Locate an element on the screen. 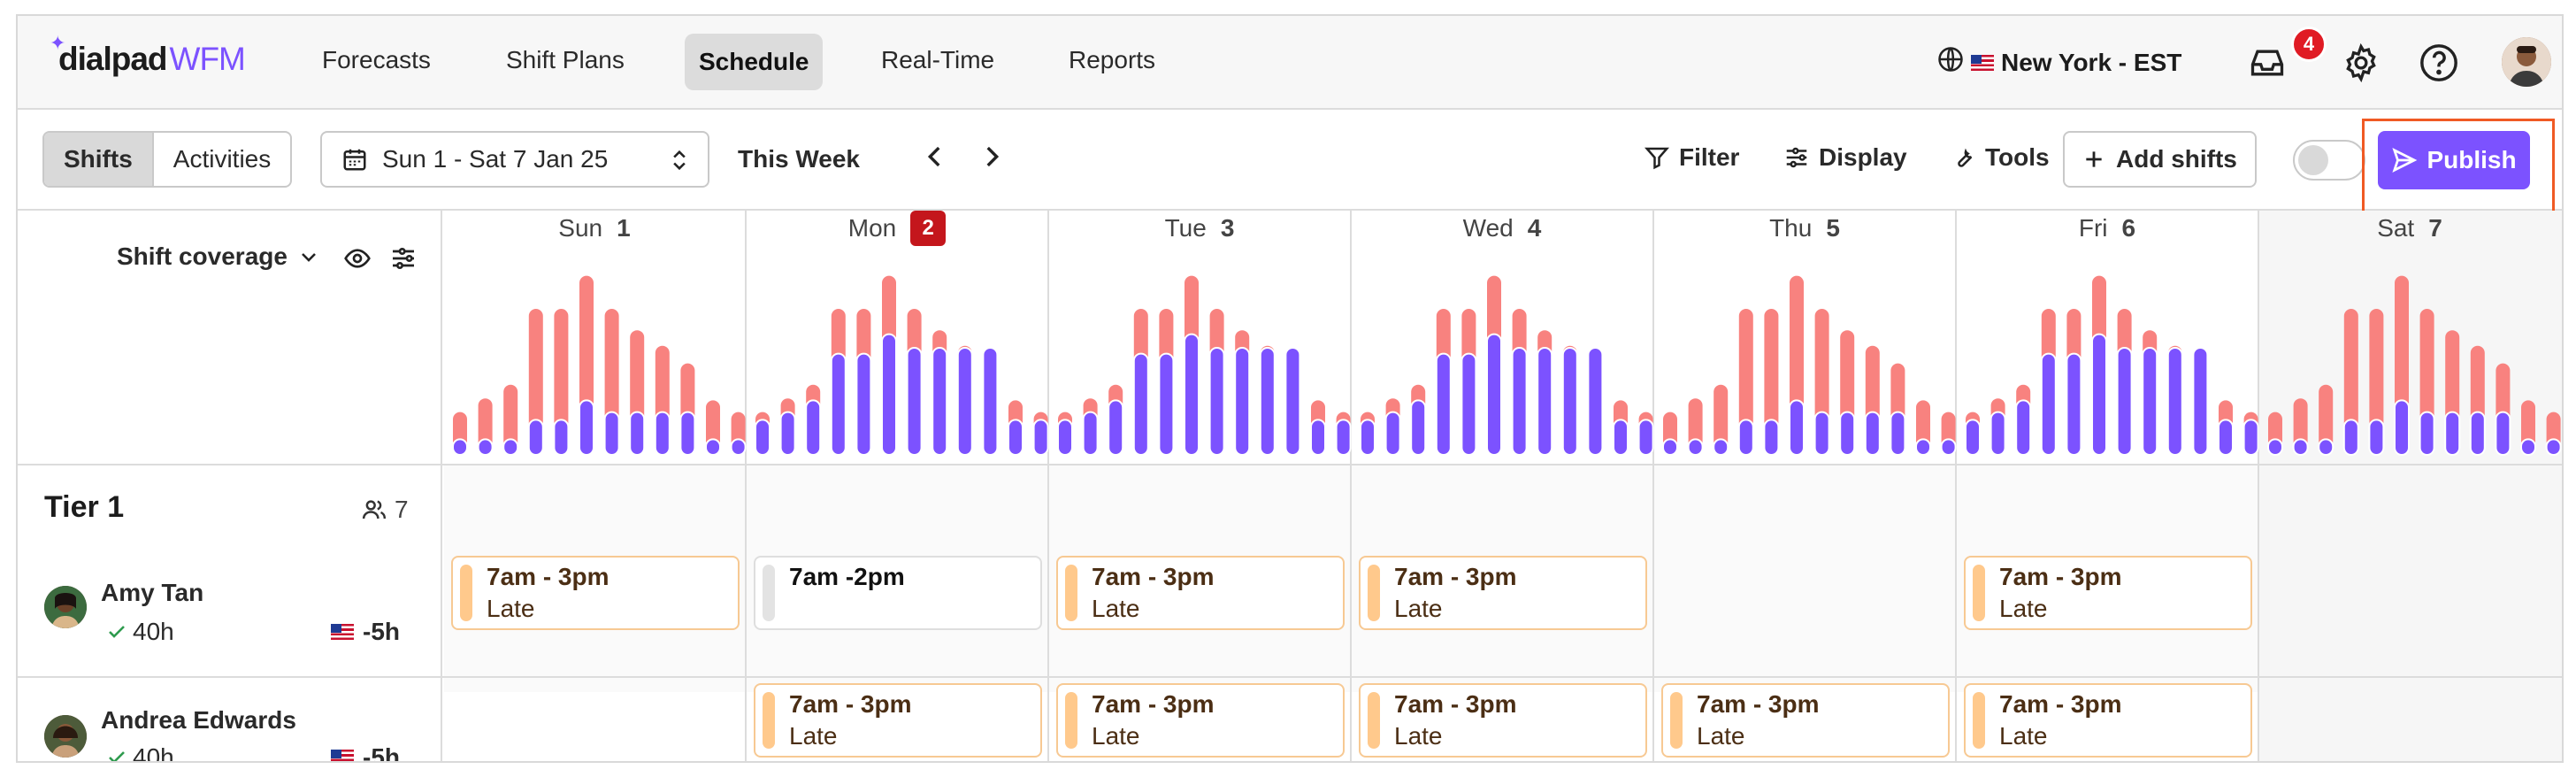 This screenshot has height=777, width=2576. this-week-button: This Week is located at coordinates (799, 159).